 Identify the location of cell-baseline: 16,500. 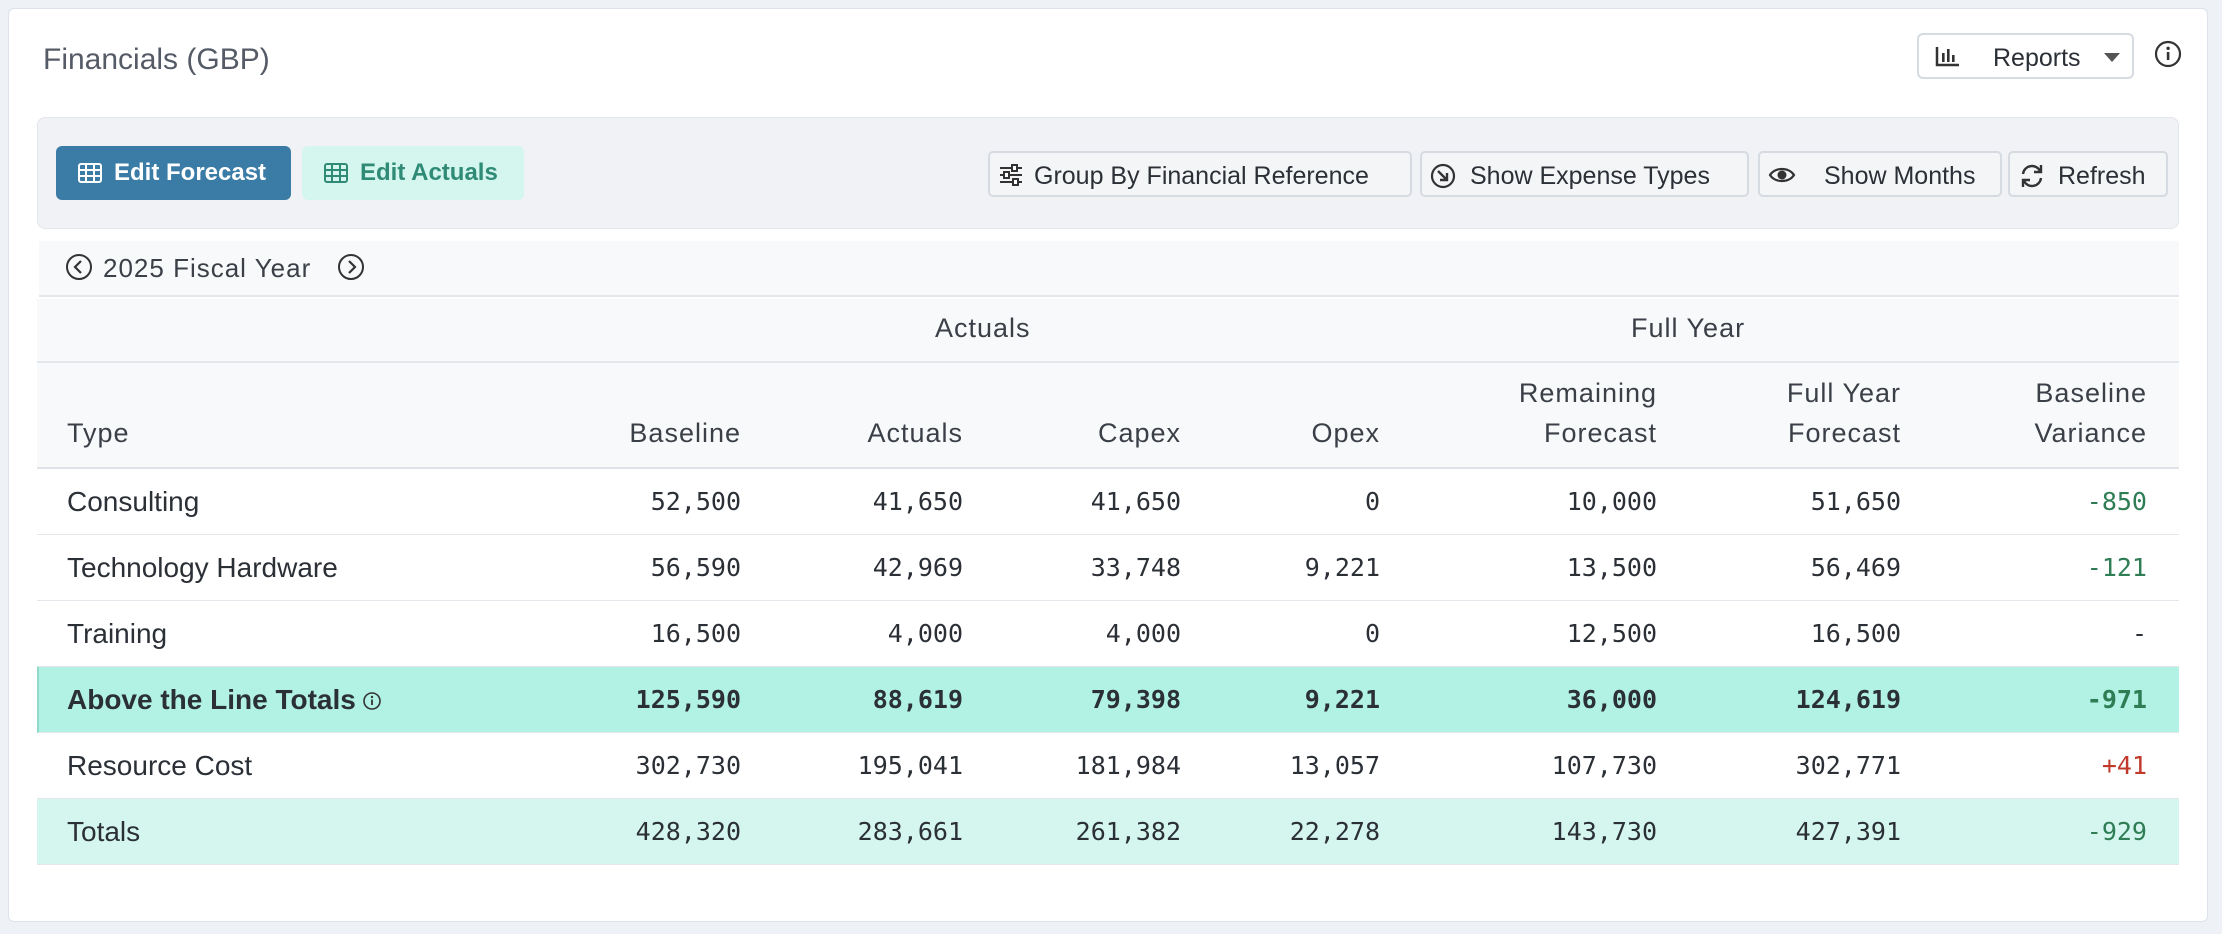
(695, 633).